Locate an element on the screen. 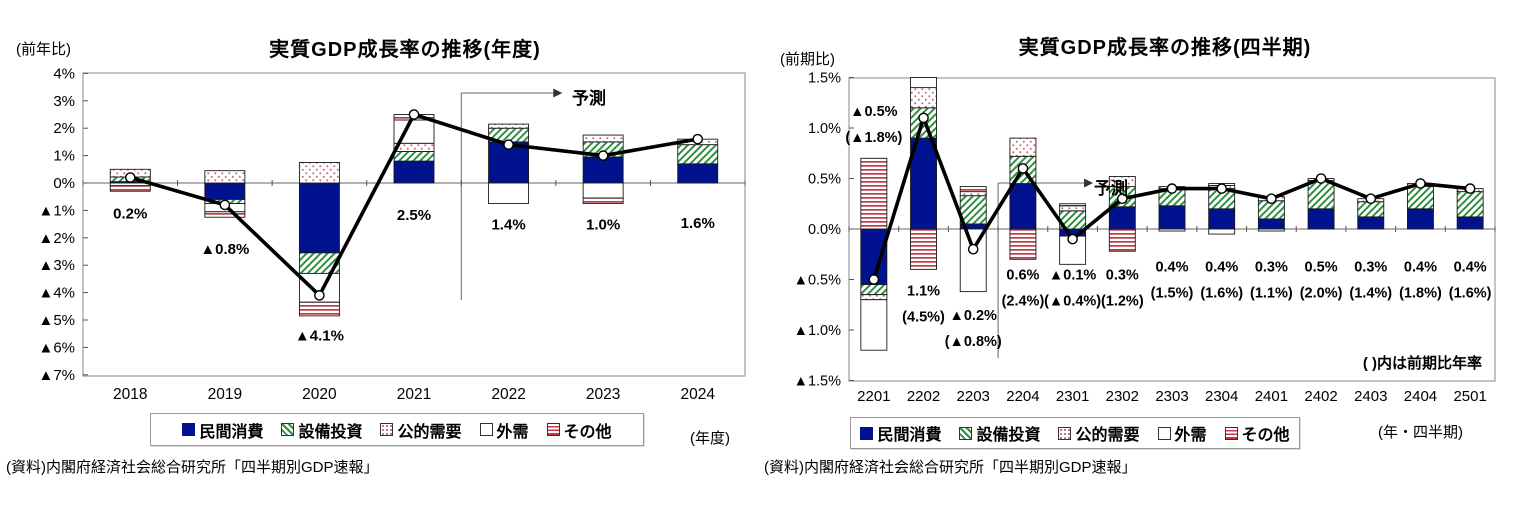 This screenshot has height=508, width=1518. bar-value-label: 2.5% is located at coordinates (414, 215).